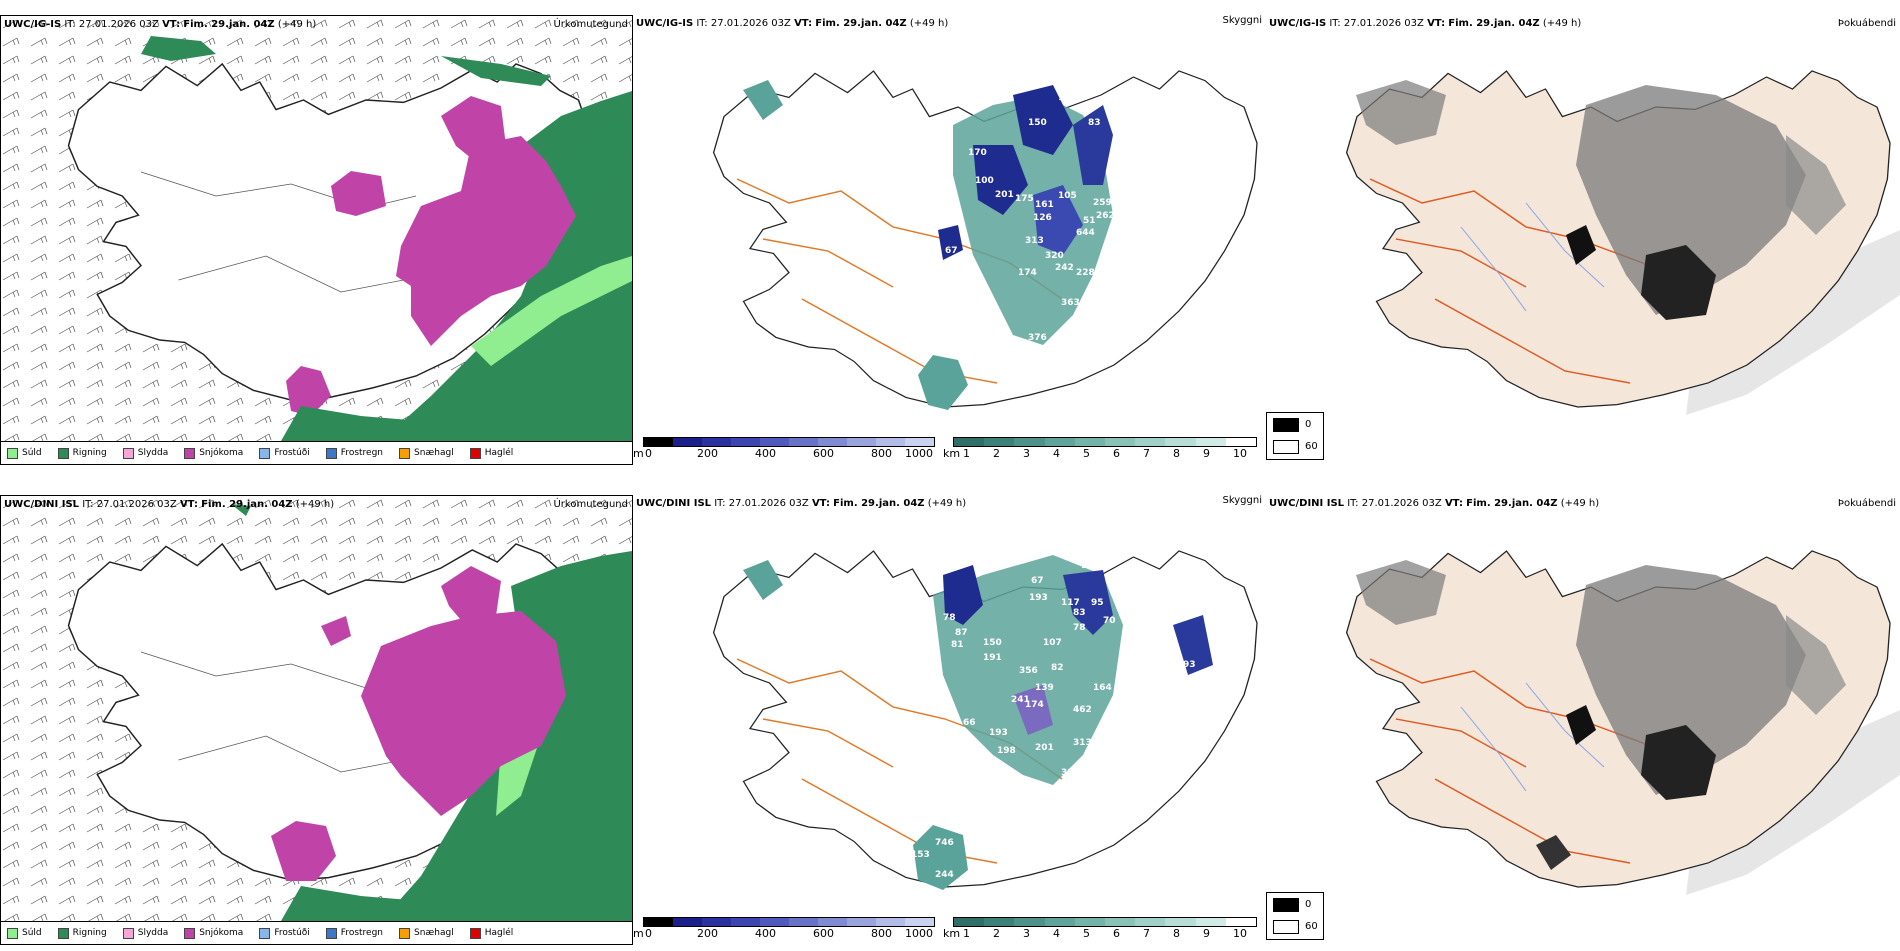 This screenshot has height=951, width=1900. What do you see at coordinates (984, 181) in the screenshot?
I see `visibility-label: 100` at bounding box center [984, 181].